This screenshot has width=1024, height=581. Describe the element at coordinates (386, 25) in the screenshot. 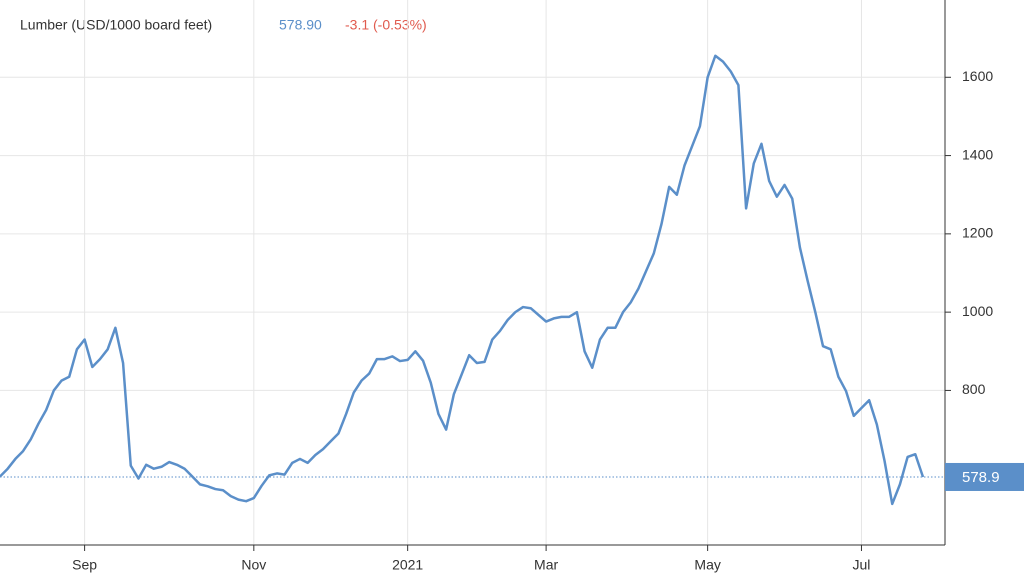

I see `change-label: -3.1 (-0.53%)` at that location.